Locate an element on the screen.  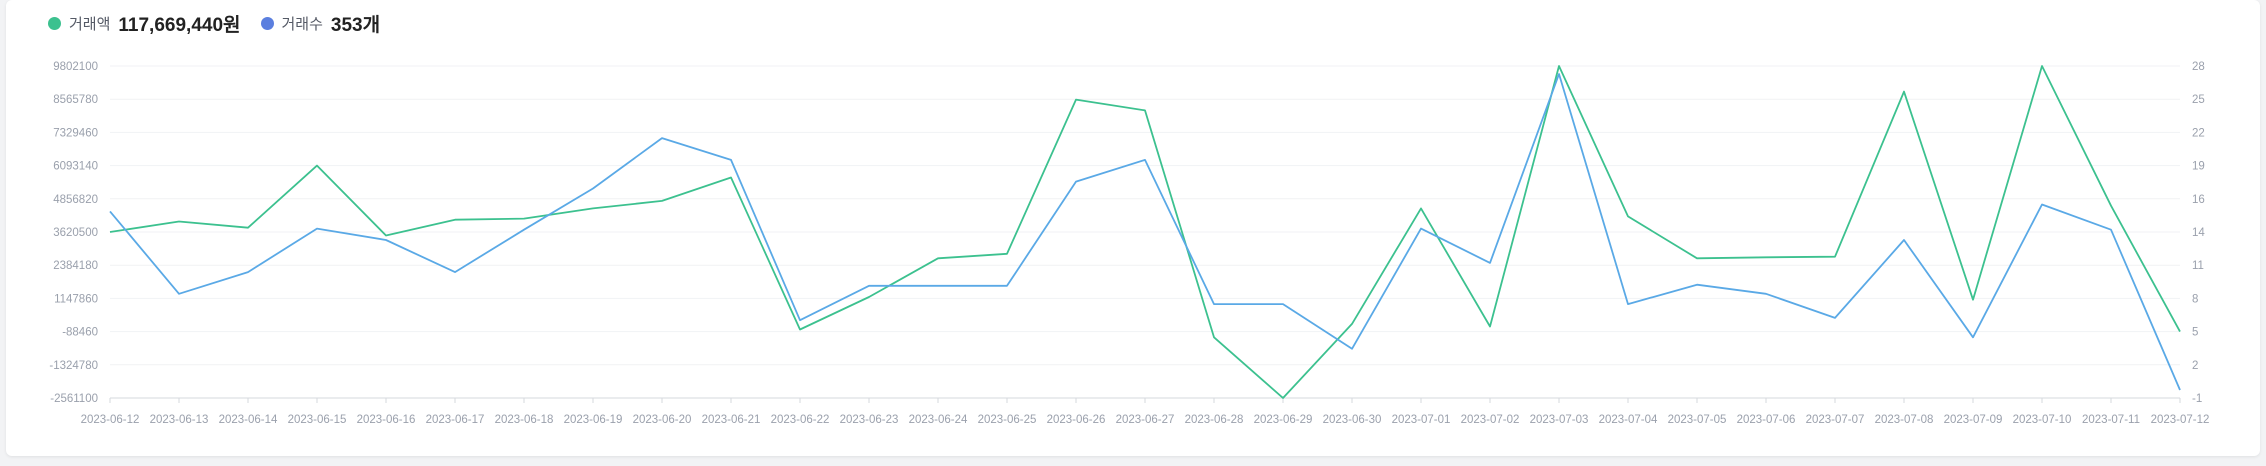
y-left-tick-label: 2384180 is located at coordinates (75, 266).